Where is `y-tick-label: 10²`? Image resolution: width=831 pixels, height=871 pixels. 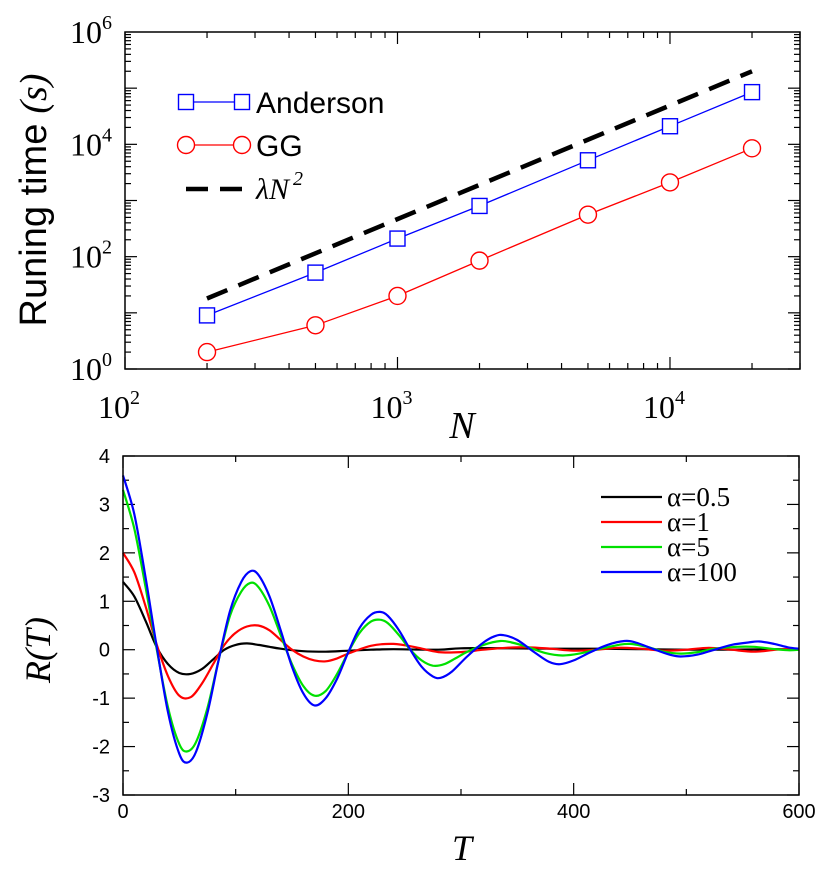
y-tick-label: 10² is located at coordinates (91, 256).